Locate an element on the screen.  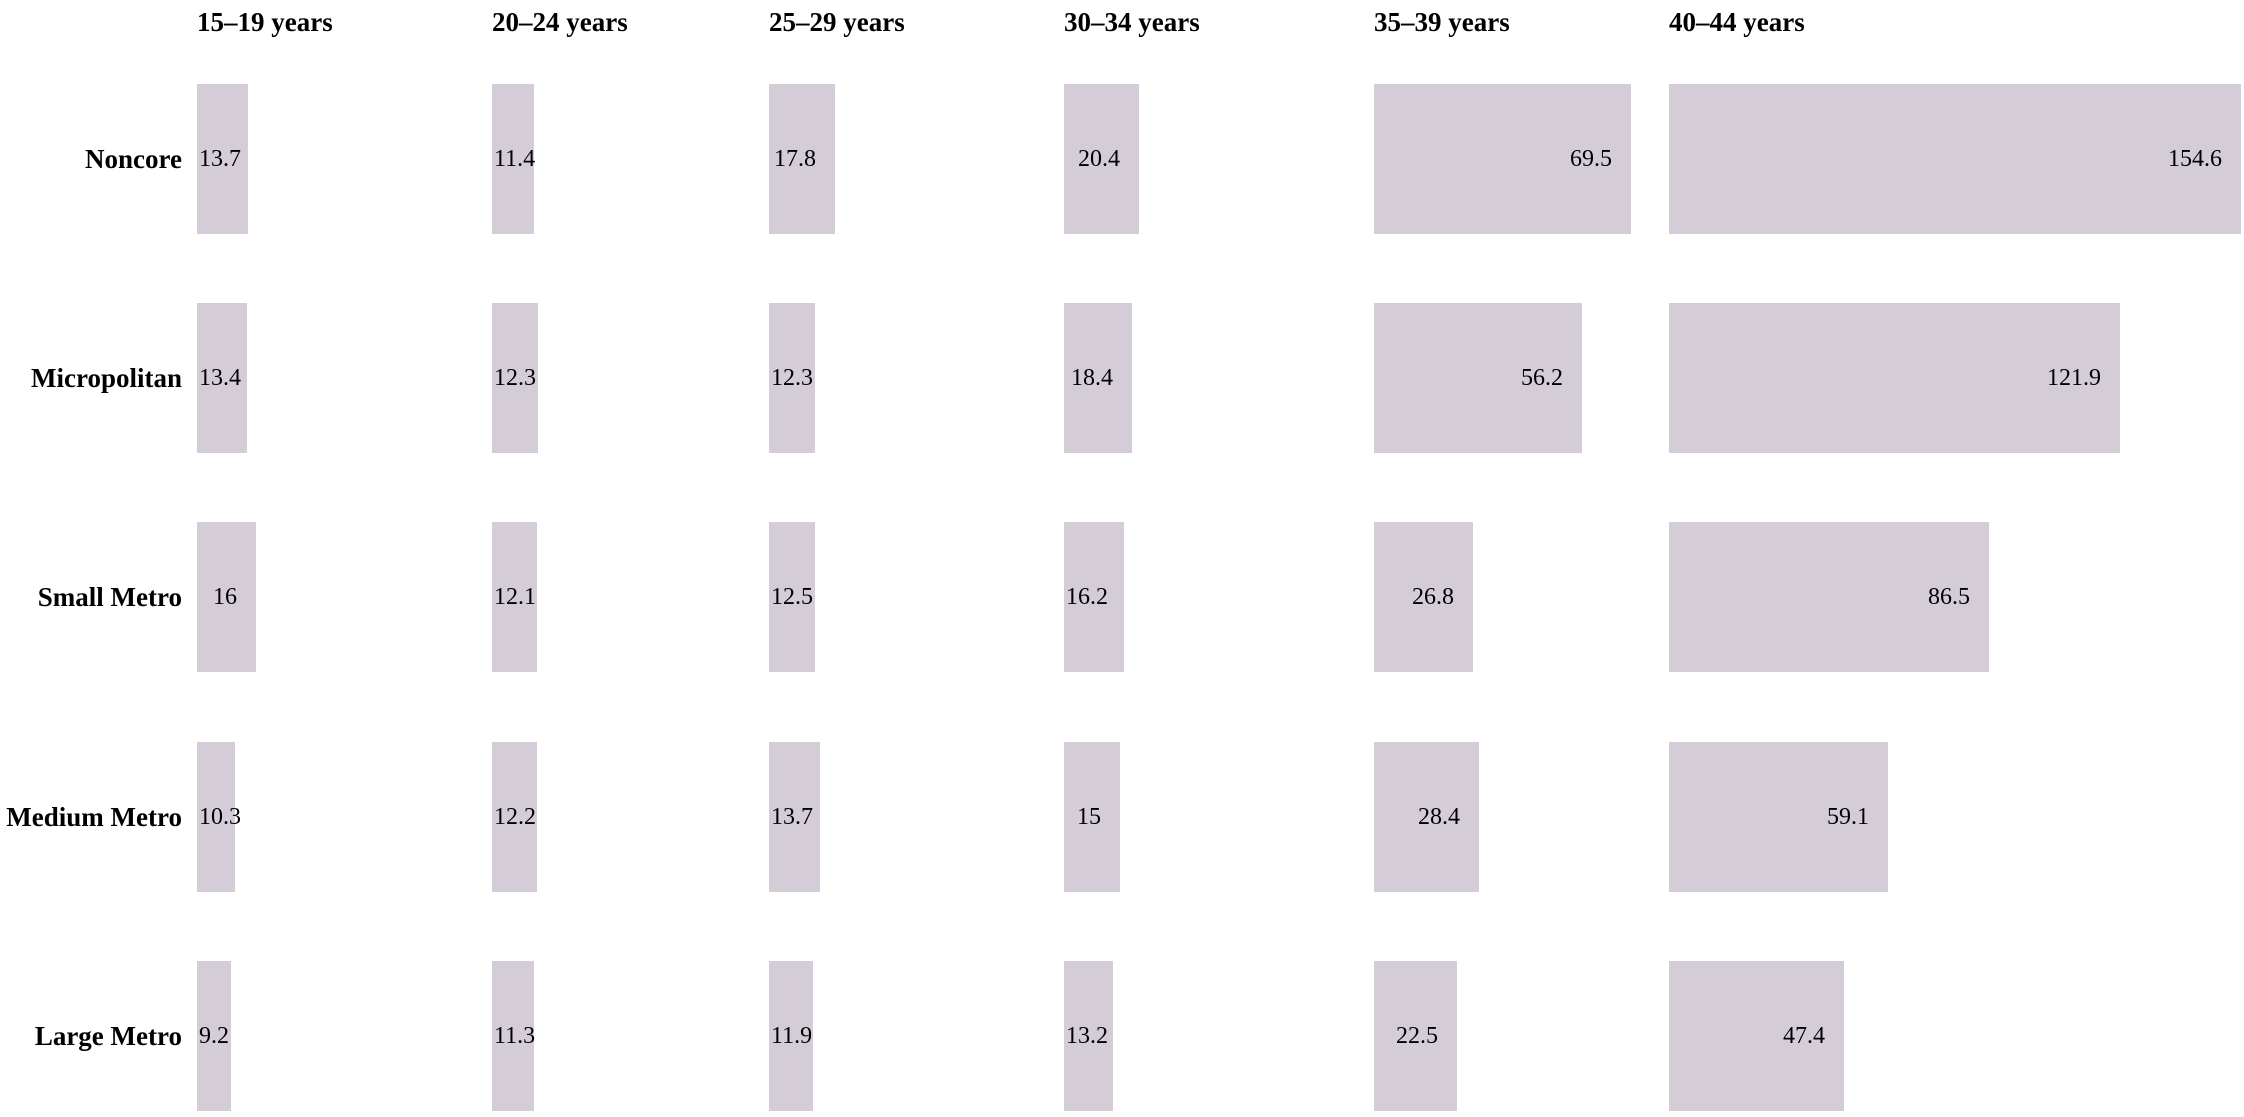
bar-value-label: 154.6 is located at coordinates (2195, 159).